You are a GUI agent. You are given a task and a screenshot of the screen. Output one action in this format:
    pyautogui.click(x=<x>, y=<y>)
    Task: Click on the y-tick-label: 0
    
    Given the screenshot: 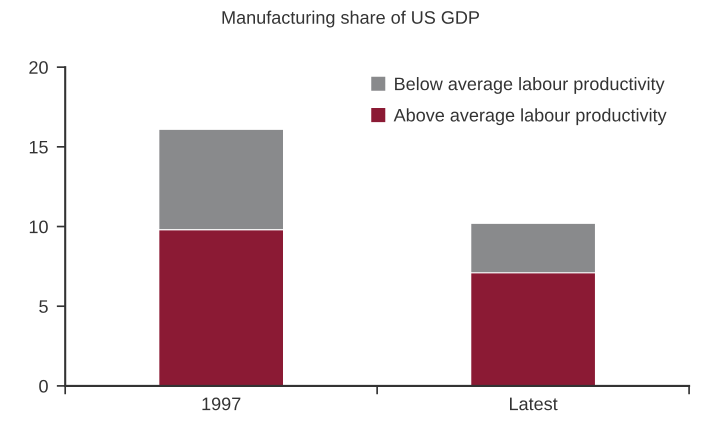 What is the action you would take?
    pyautogui.click(x=43, y=386)
    